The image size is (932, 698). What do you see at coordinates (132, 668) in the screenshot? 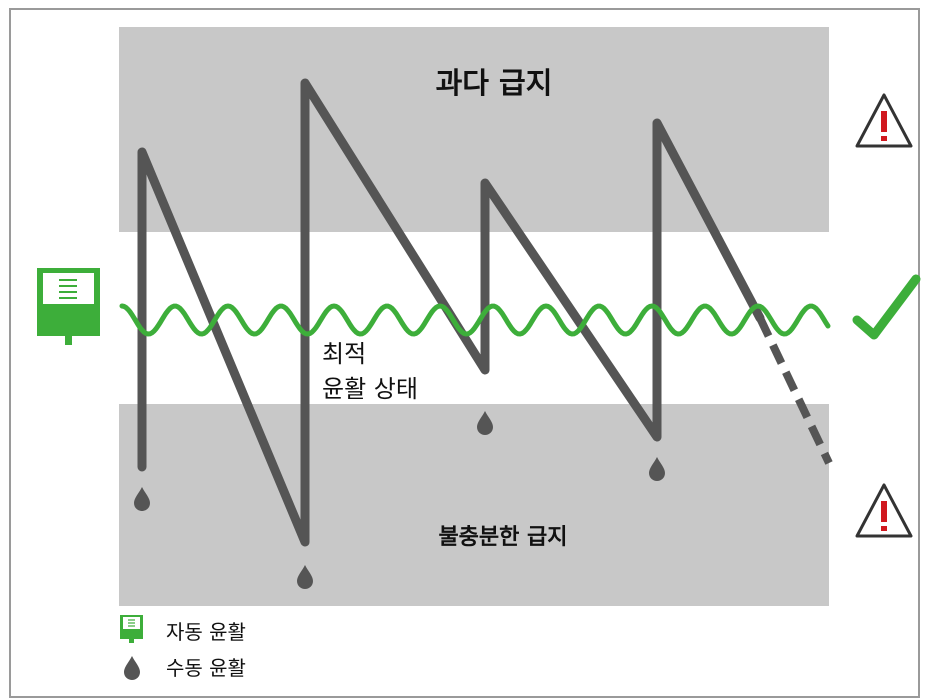
I see `legend-manual-icon` at bounding box center [132, 668].